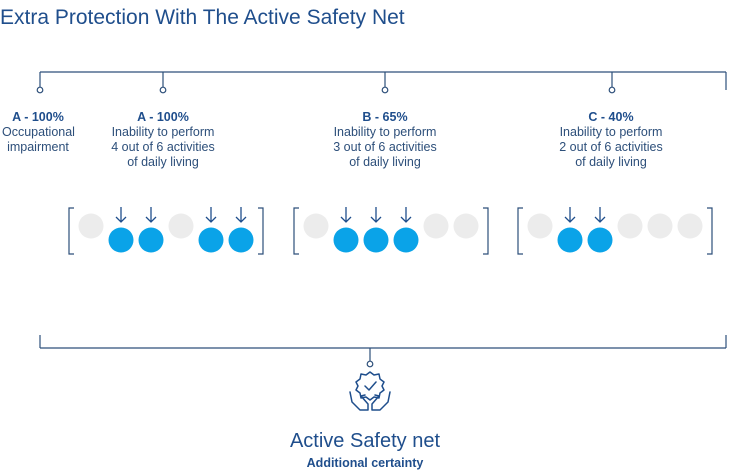  I want to click on group-line: 4 out of 6 activities, so click(163, 147).